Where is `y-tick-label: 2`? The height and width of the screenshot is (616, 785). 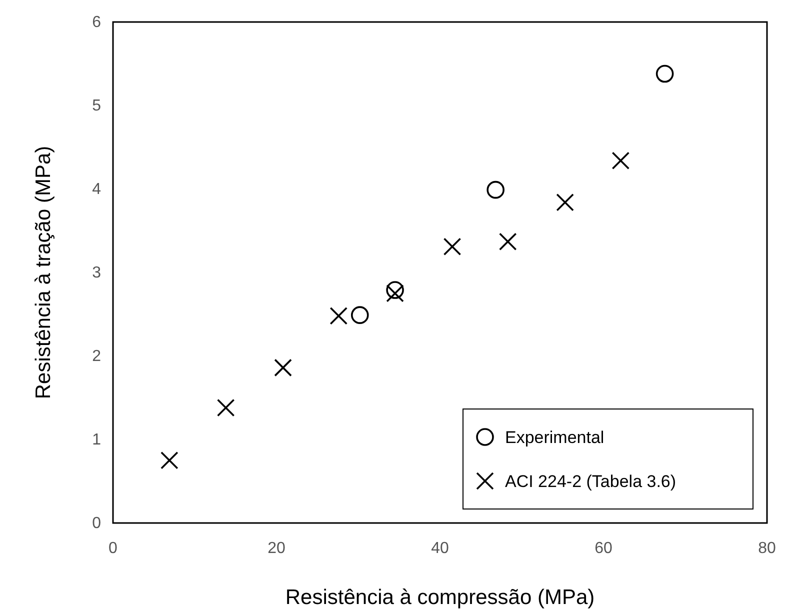 y-tick-label: 2 is located at coordinates (97, 356).